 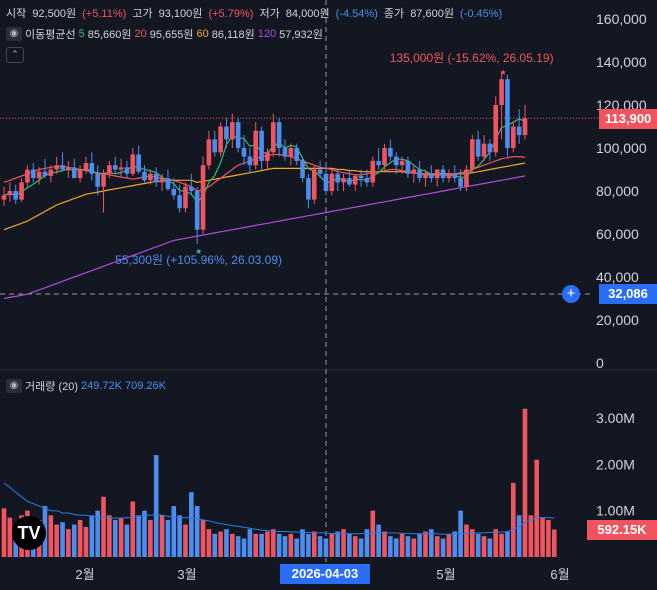 I want to click on volume-ma-line, so click(x=279, y=508).